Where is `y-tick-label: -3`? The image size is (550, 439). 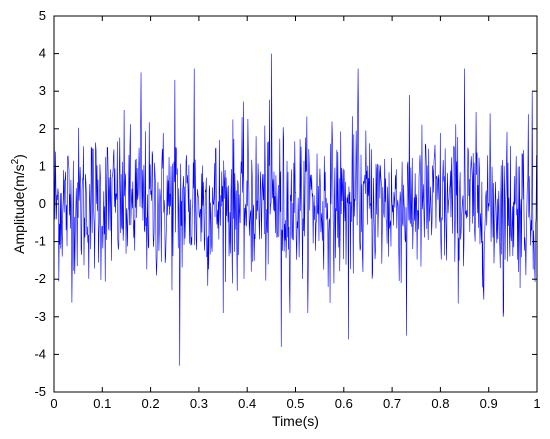 y-tick-label: -3 is located at coordinates (40, 316).